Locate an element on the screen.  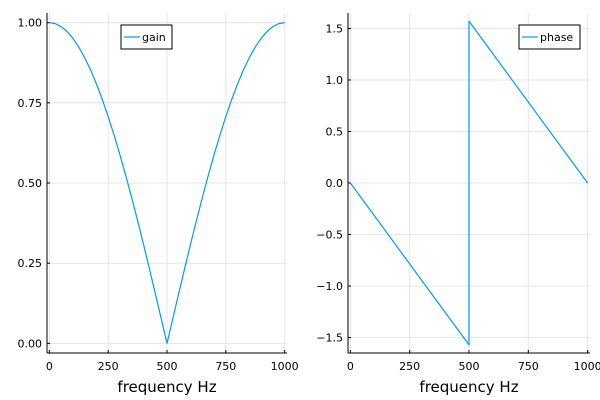
phase-y-tick-label-6: 1.5 is located at coordinates (335, 28).